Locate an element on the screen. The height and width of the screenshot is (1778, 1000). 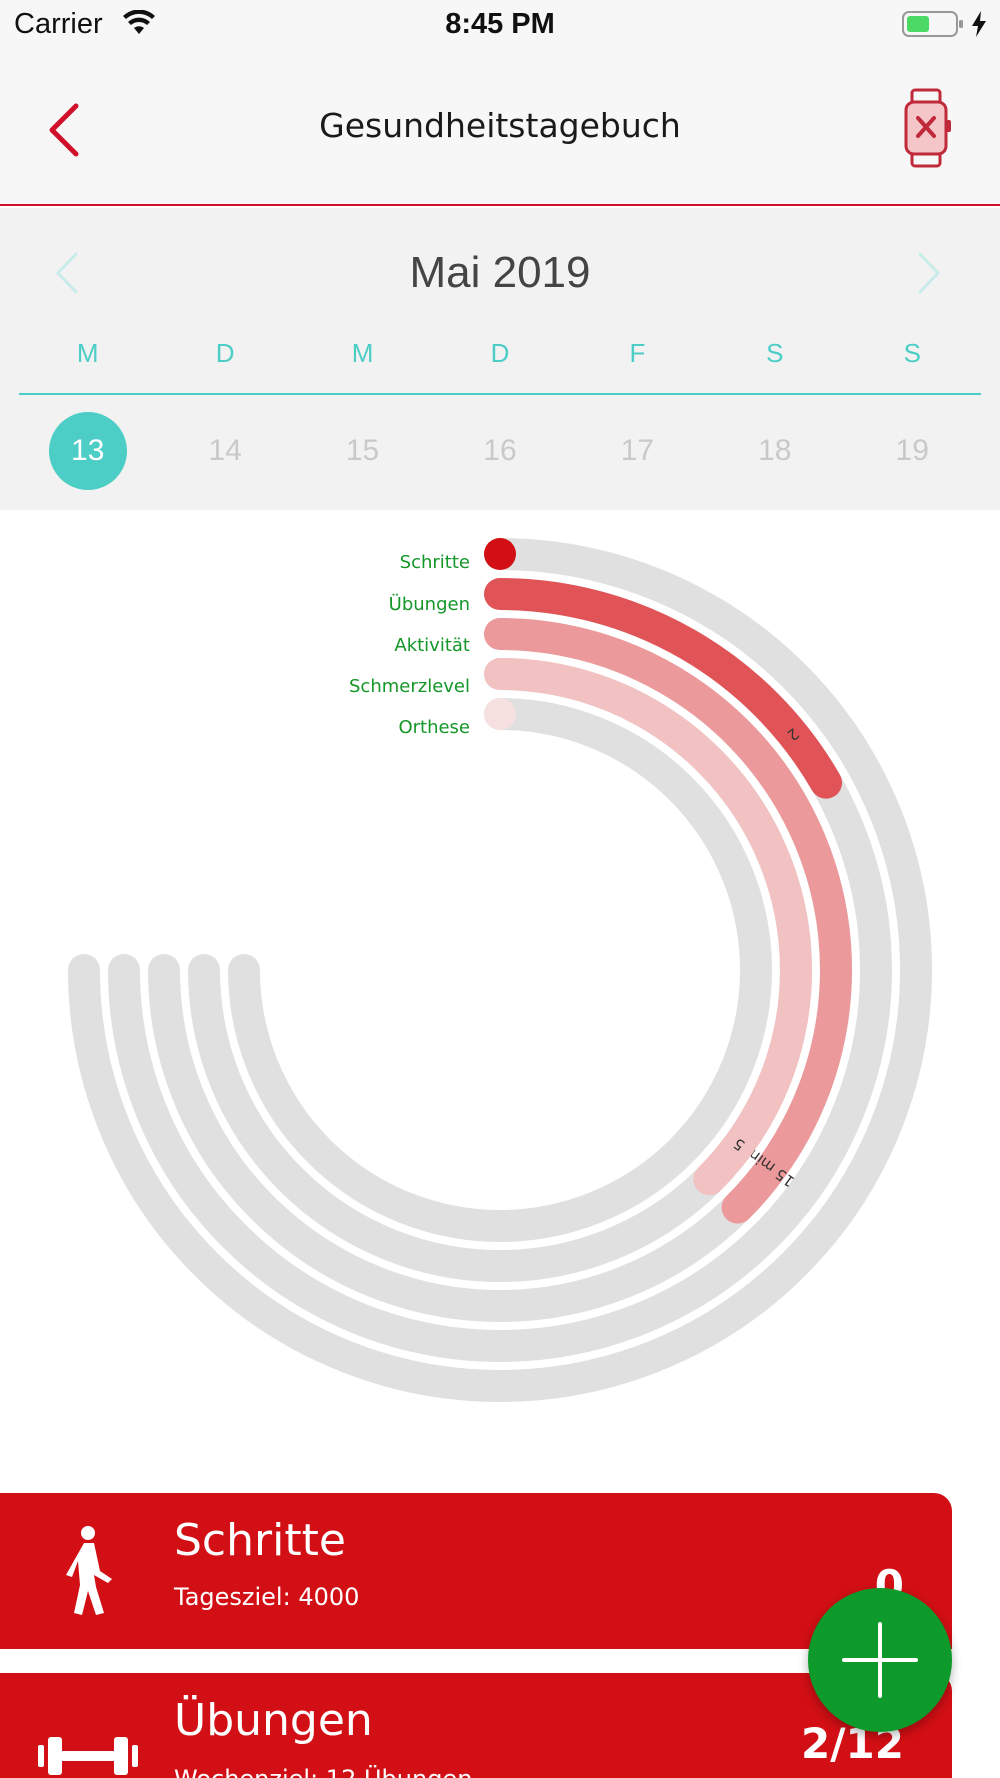
status-bar: Carrier 8:45 PM is located at coordinates (500, 25).